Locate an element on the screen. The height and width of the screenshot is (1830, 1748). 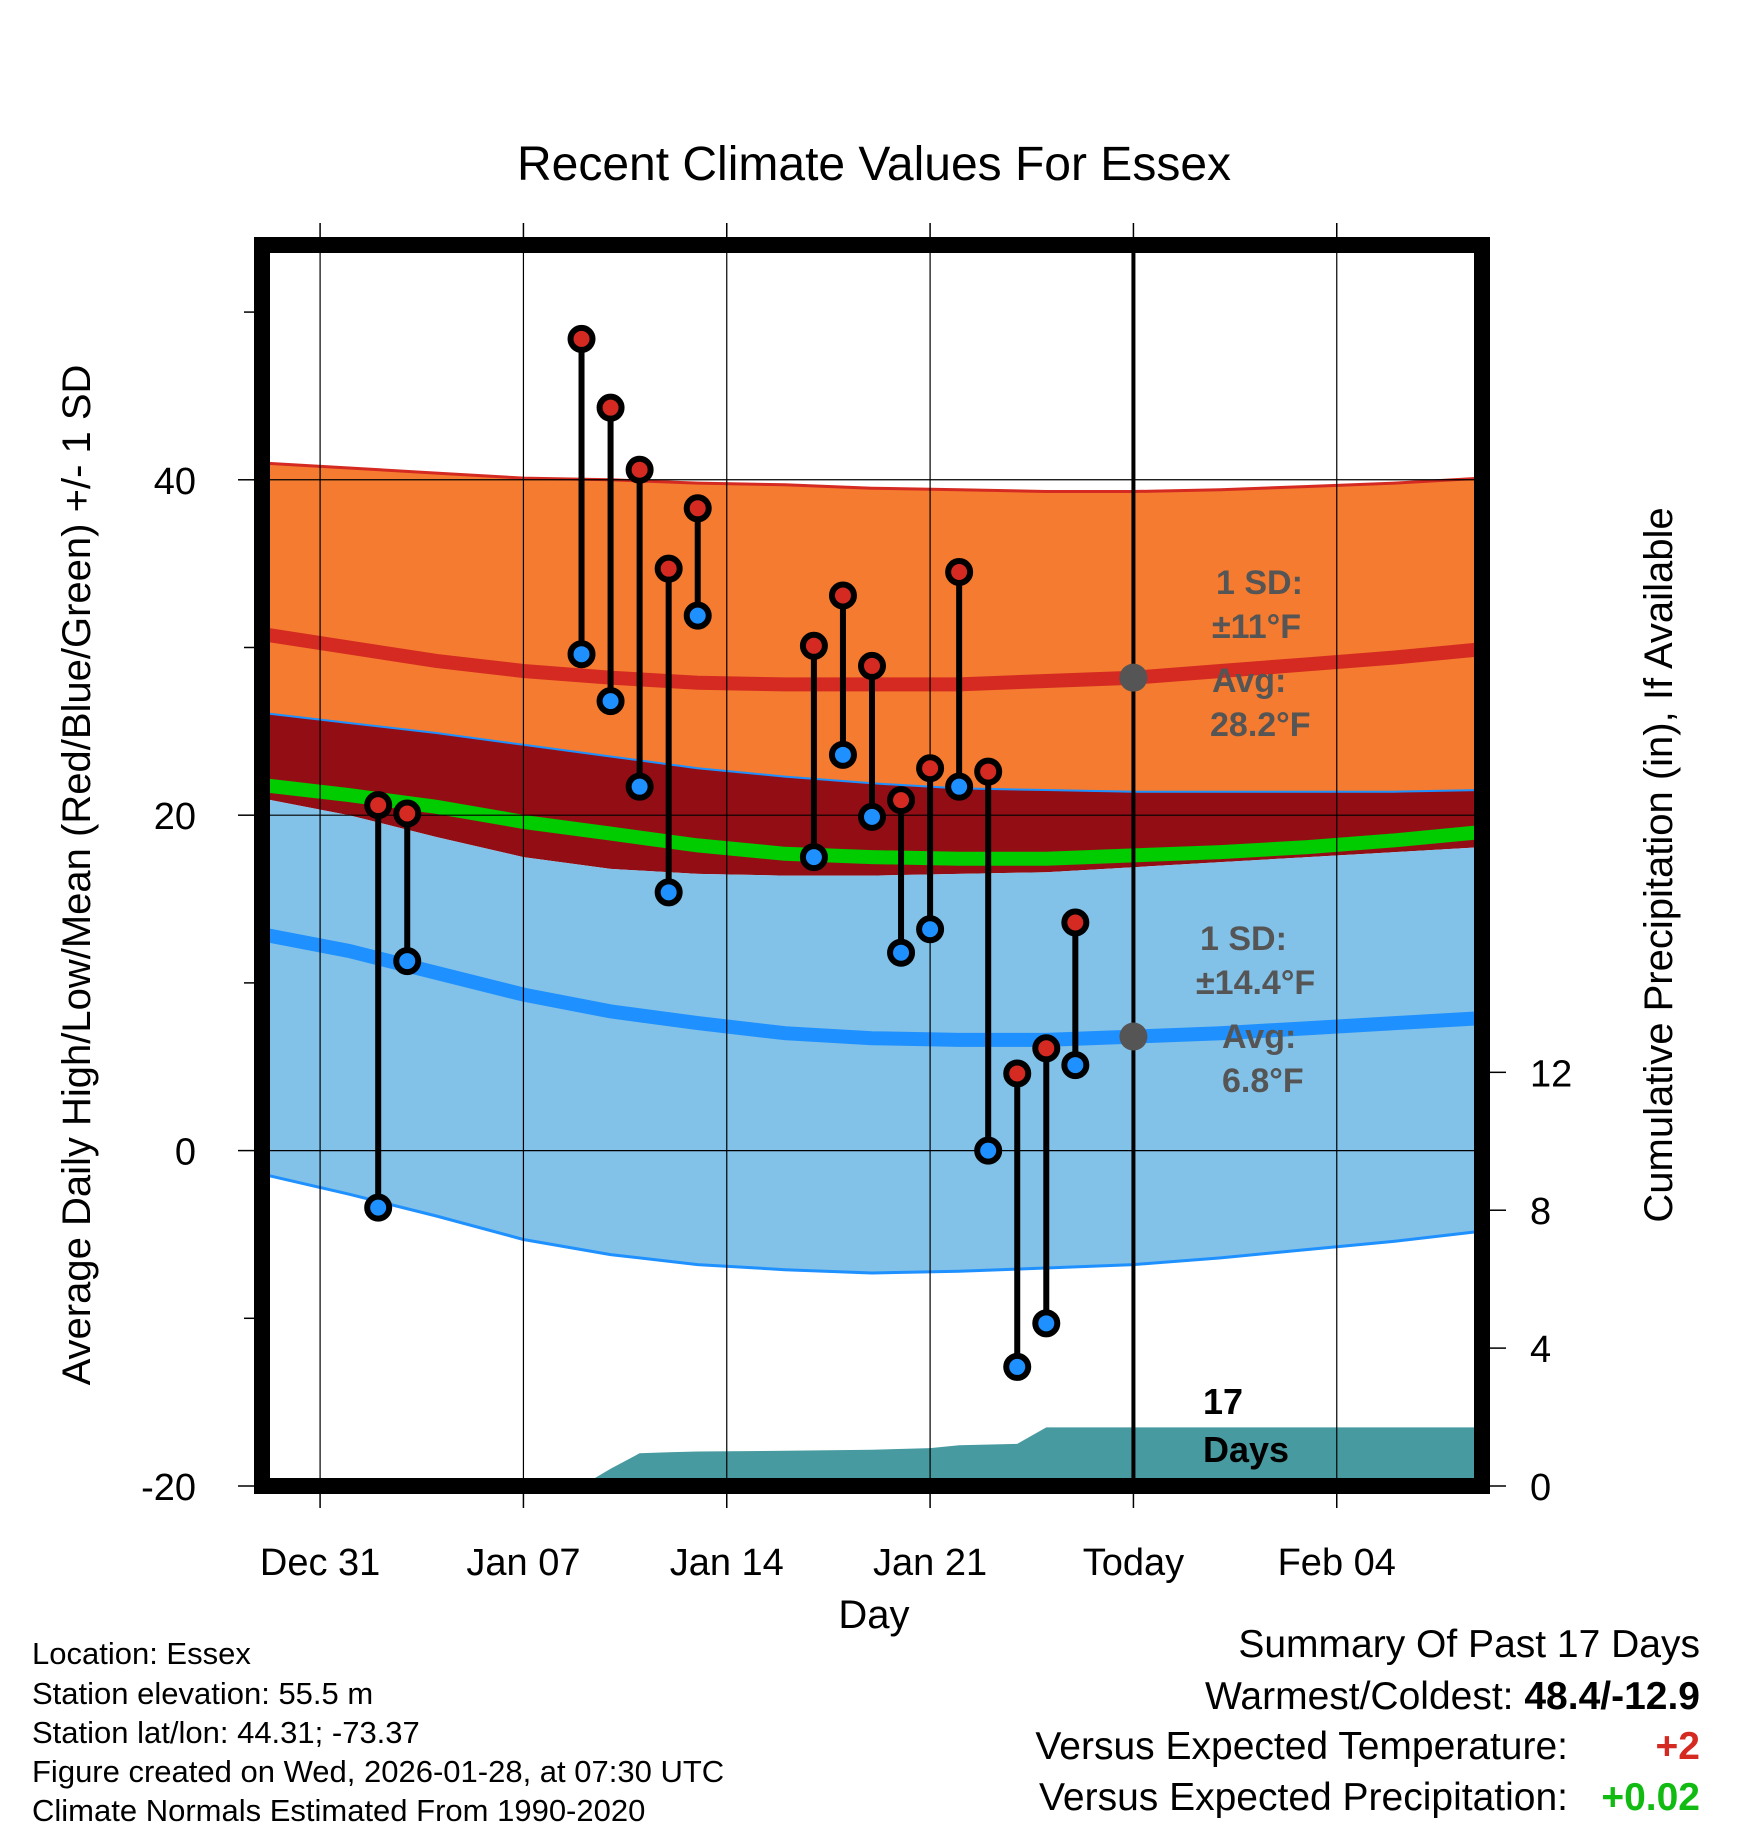
x-tick-label: Jan 14 is located at coordinates (727, 1563).